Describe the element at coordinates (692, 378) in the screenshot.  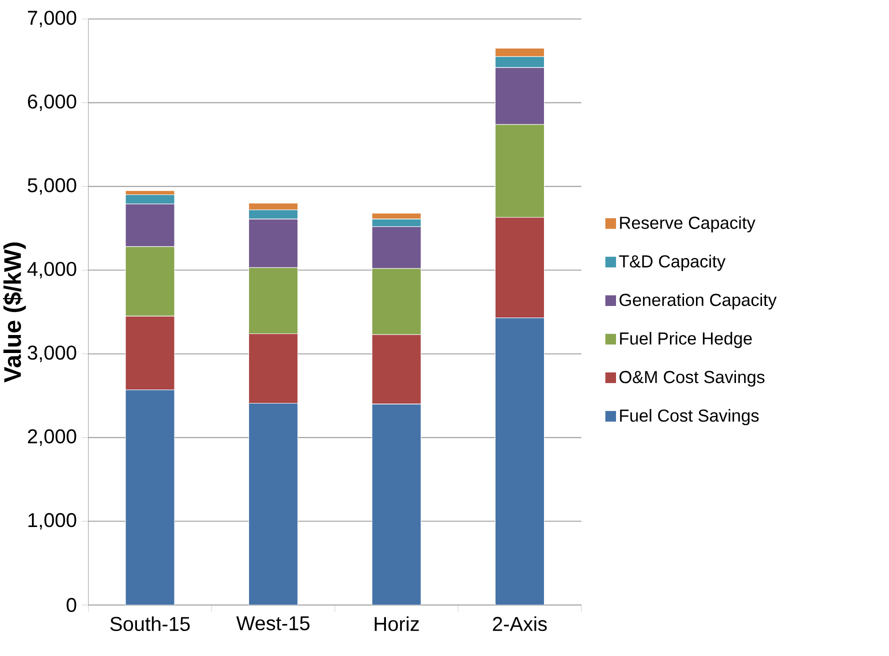
I see `legend-label: O&M Cost Savings` at that location.